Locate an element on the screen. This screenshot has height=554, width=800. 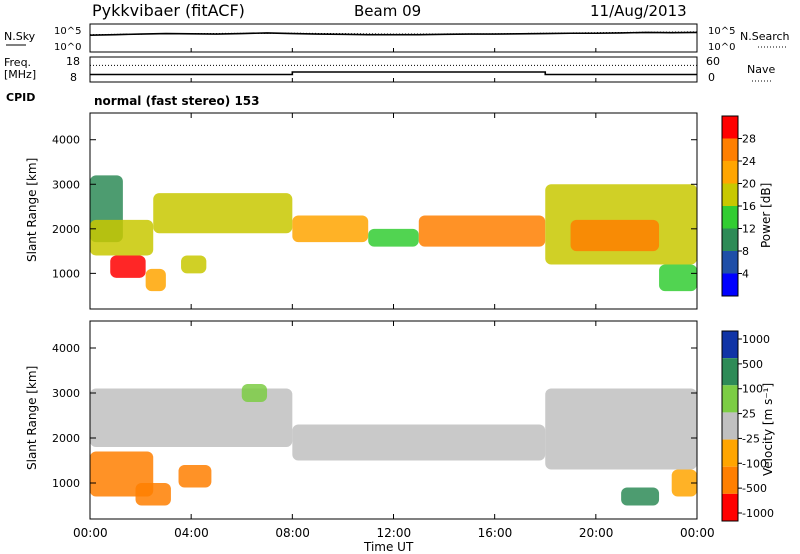
velocity-colorbar-label: Velocity [m s⁻¹] is located at coordinates (768, 429).